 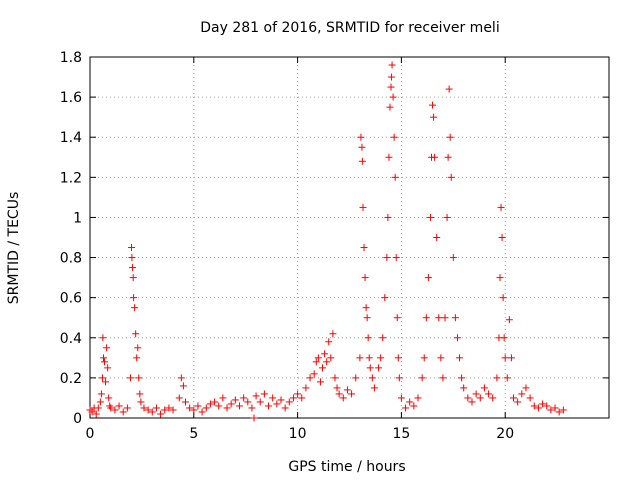 I want to click on y-tick-label: 1.4, so click(x=71, y=138).